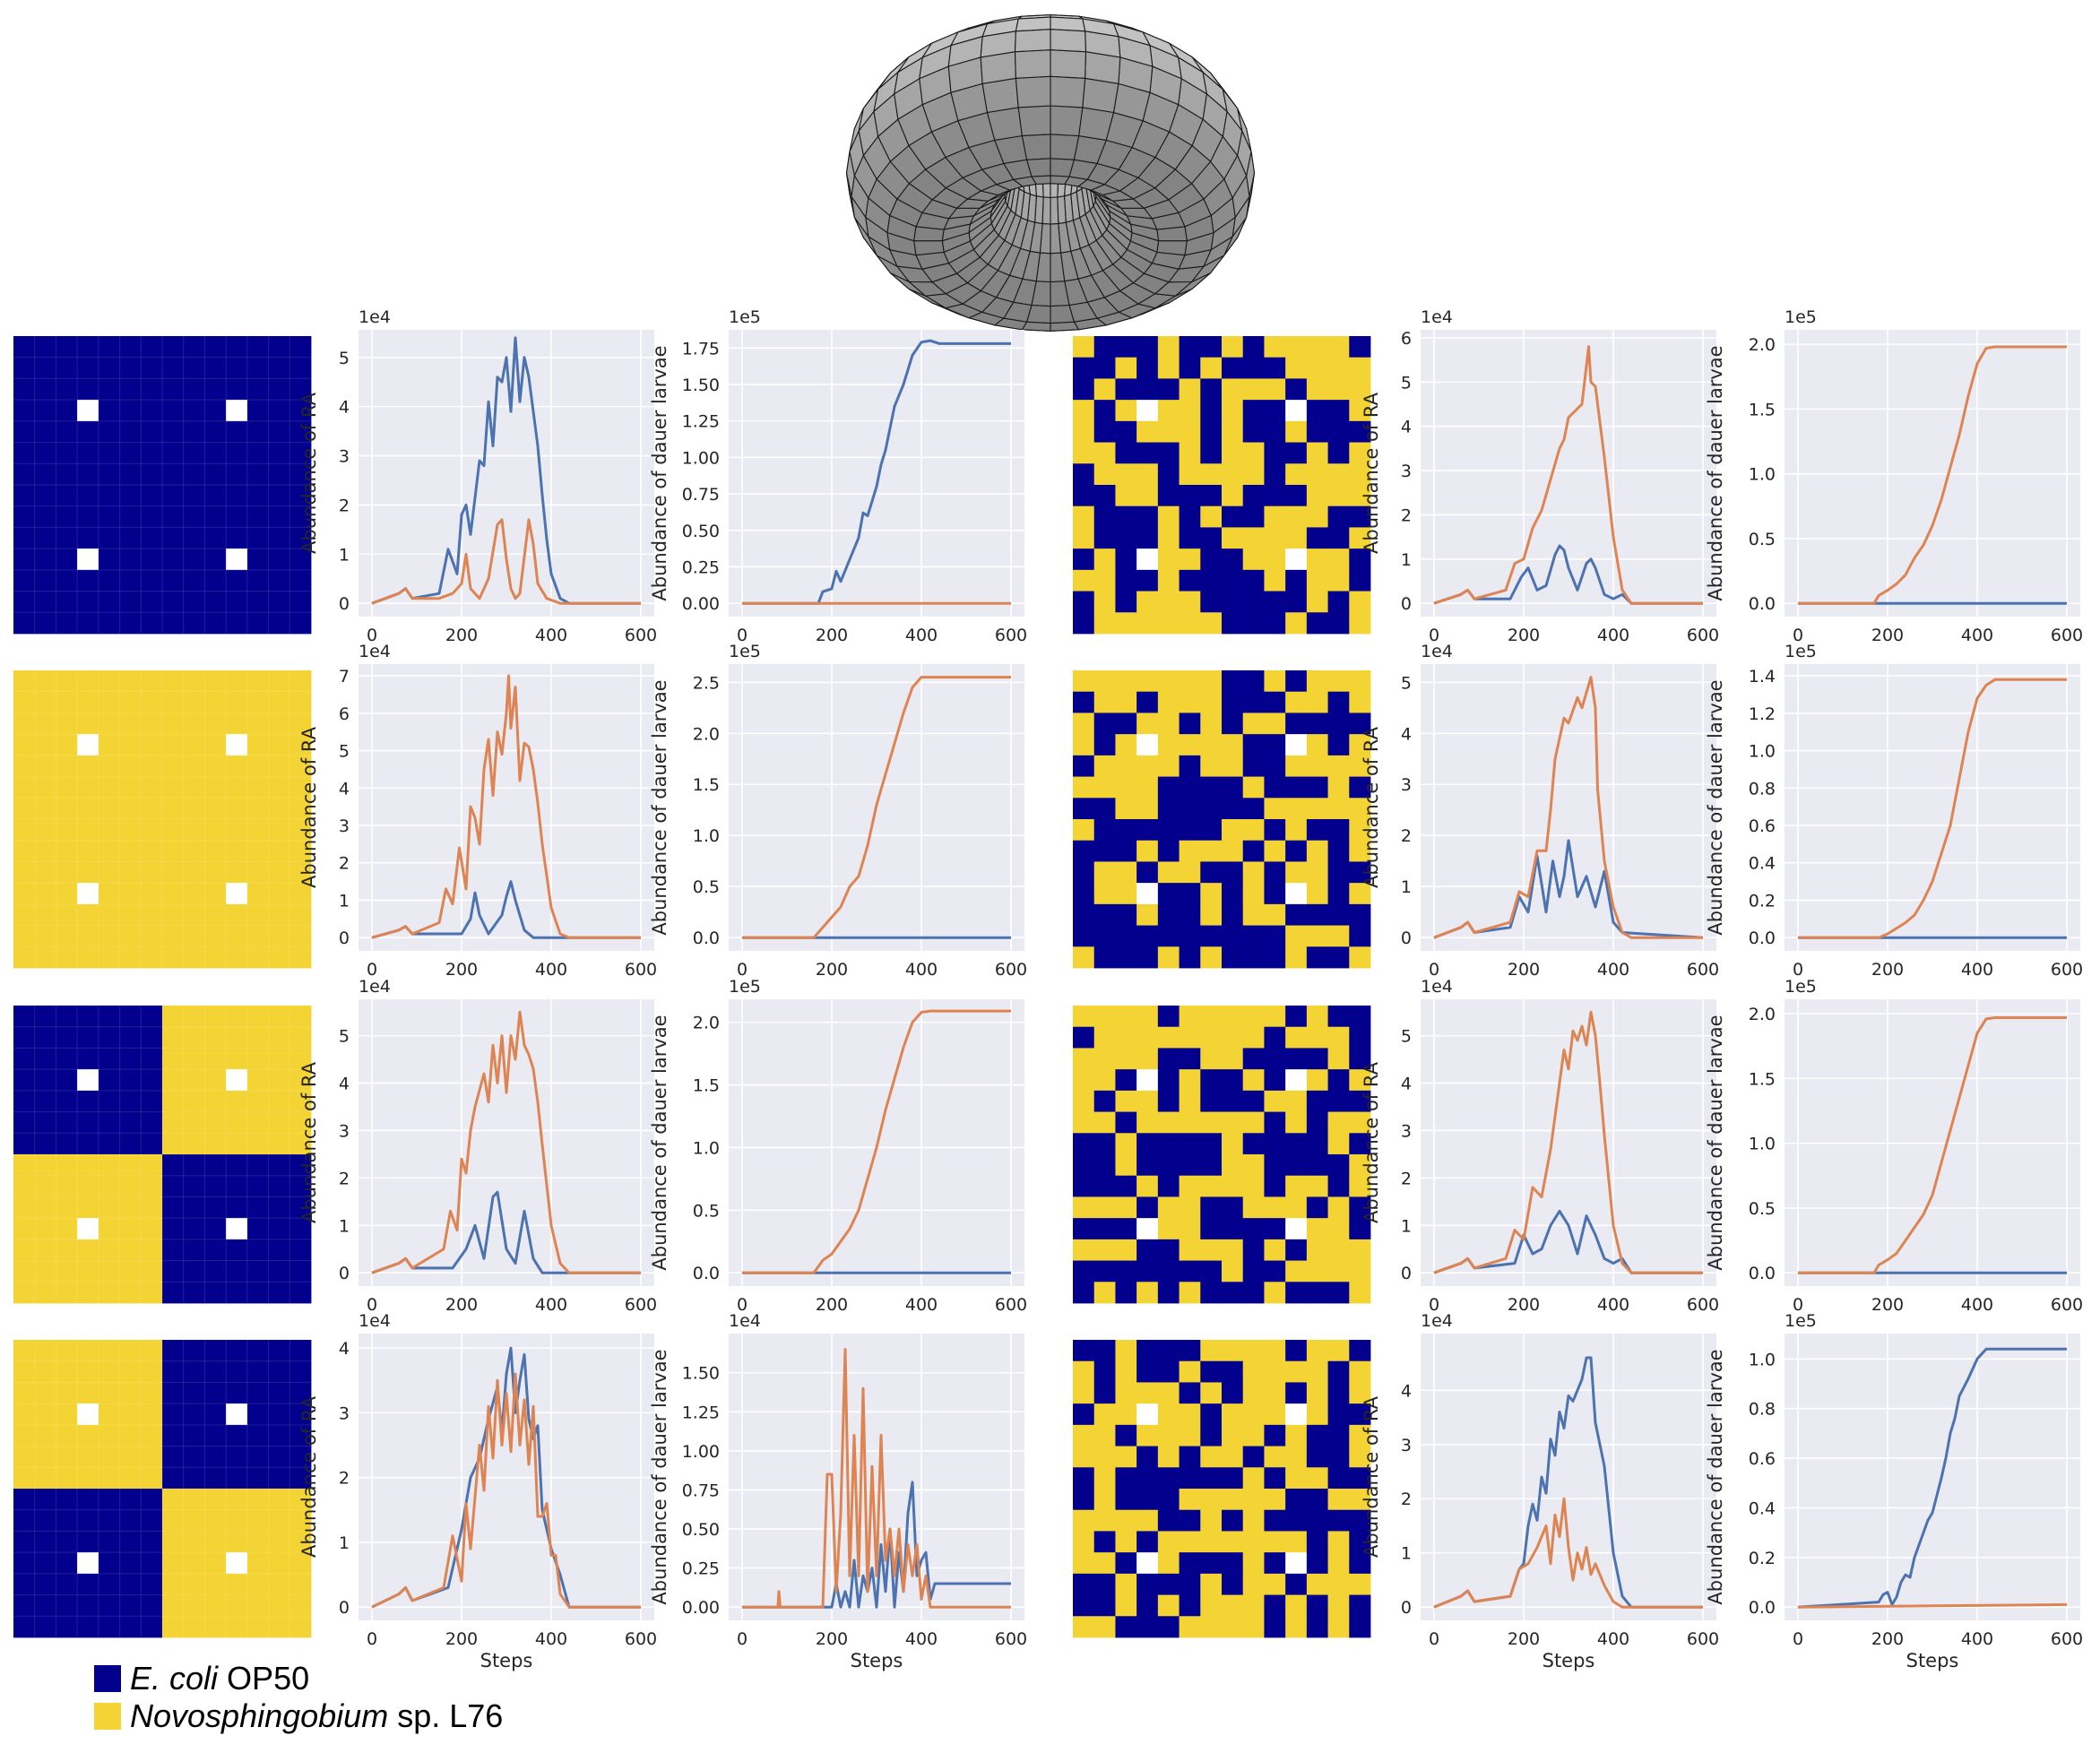 Image resolution: width=2100 pixels, height=1753 pixels. Describe the element at coordinates (1406, 339) in the screenshot. I see `y-tick-label: 6` at that location.